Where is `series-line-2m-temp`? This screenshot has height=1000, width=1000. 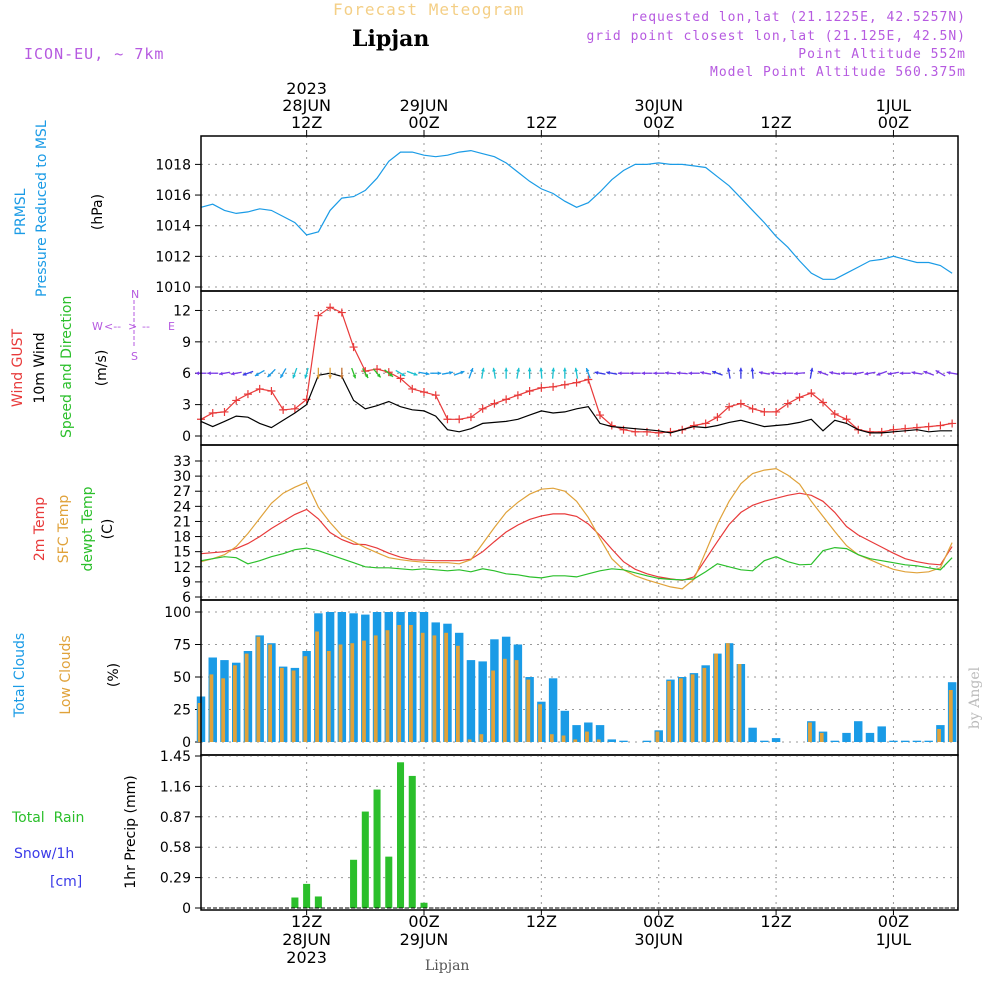 series-line-2m-temp is located at coordinates (576, 537).